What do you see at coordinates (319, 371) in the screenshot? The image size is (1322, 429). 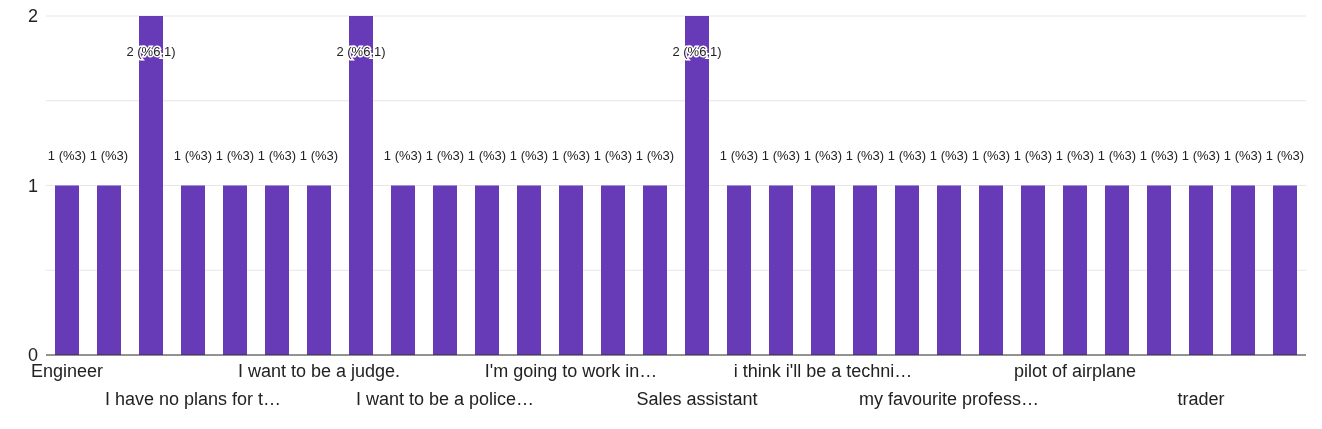 I see `x-tick-label: I want to be a judge.` at bounding box center [319, 371].